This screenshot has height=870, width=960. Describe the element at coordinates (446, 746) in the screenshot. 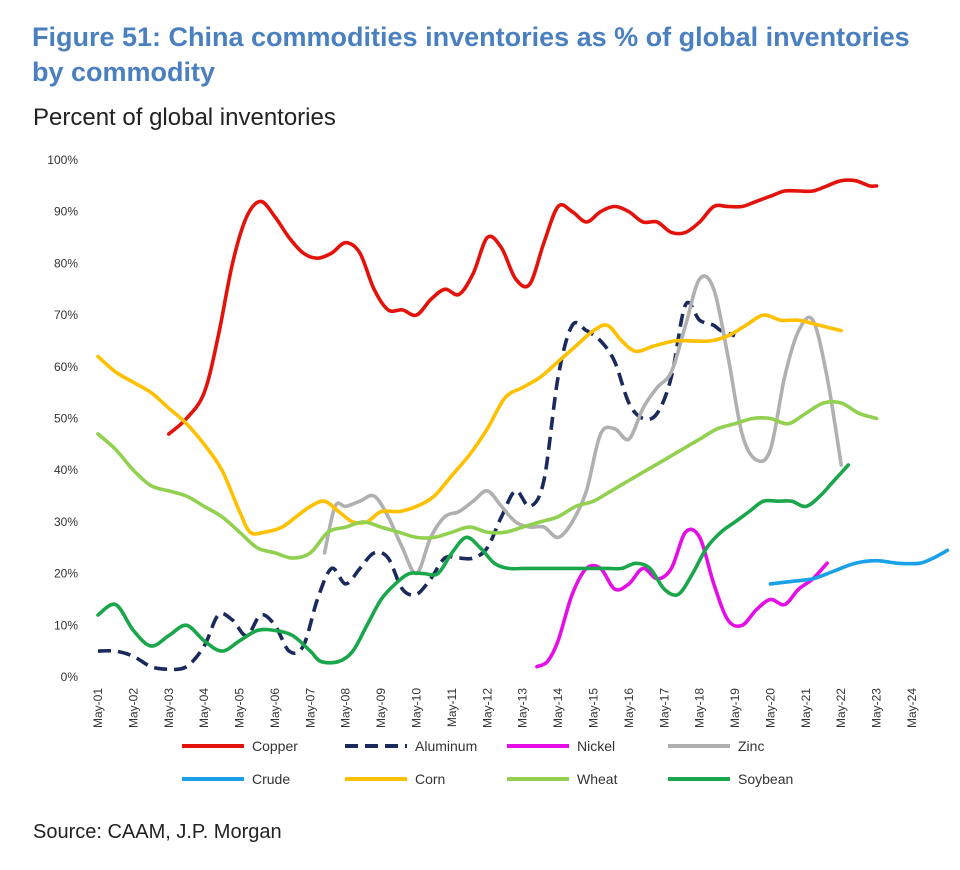

I see `legend-label-aluminum: Aluminum` at that location.